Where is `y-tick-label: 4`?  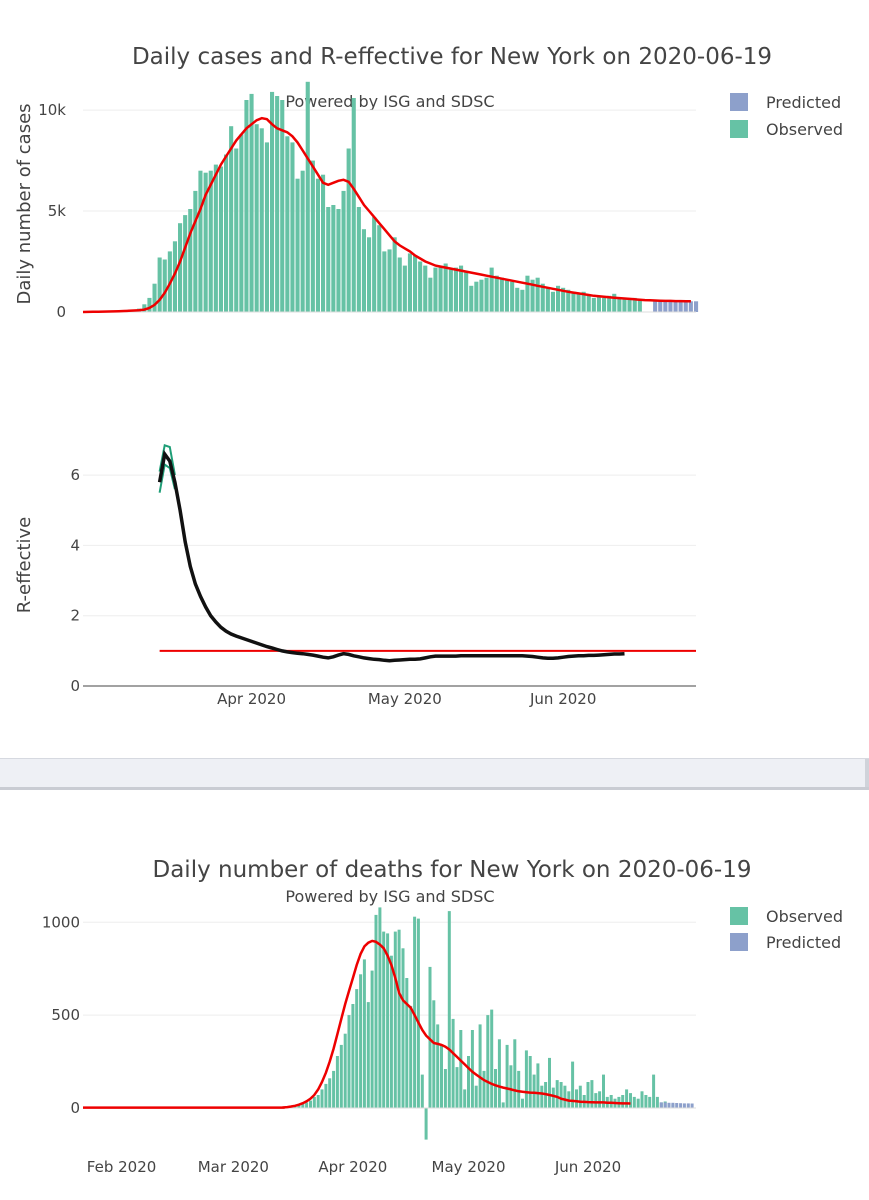
y-tick-label: 4 is located at coordinates (75, 545).